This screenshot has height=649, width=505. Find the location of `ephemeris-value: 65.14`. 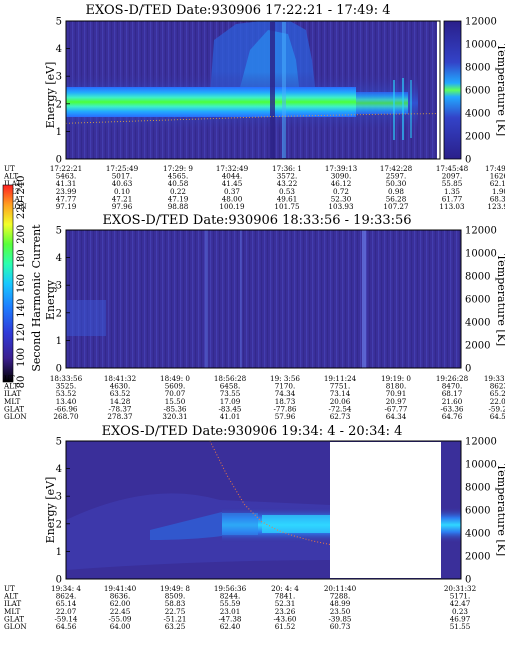

ephemeris-value: 65.14 is located at coordinates (66, 603).